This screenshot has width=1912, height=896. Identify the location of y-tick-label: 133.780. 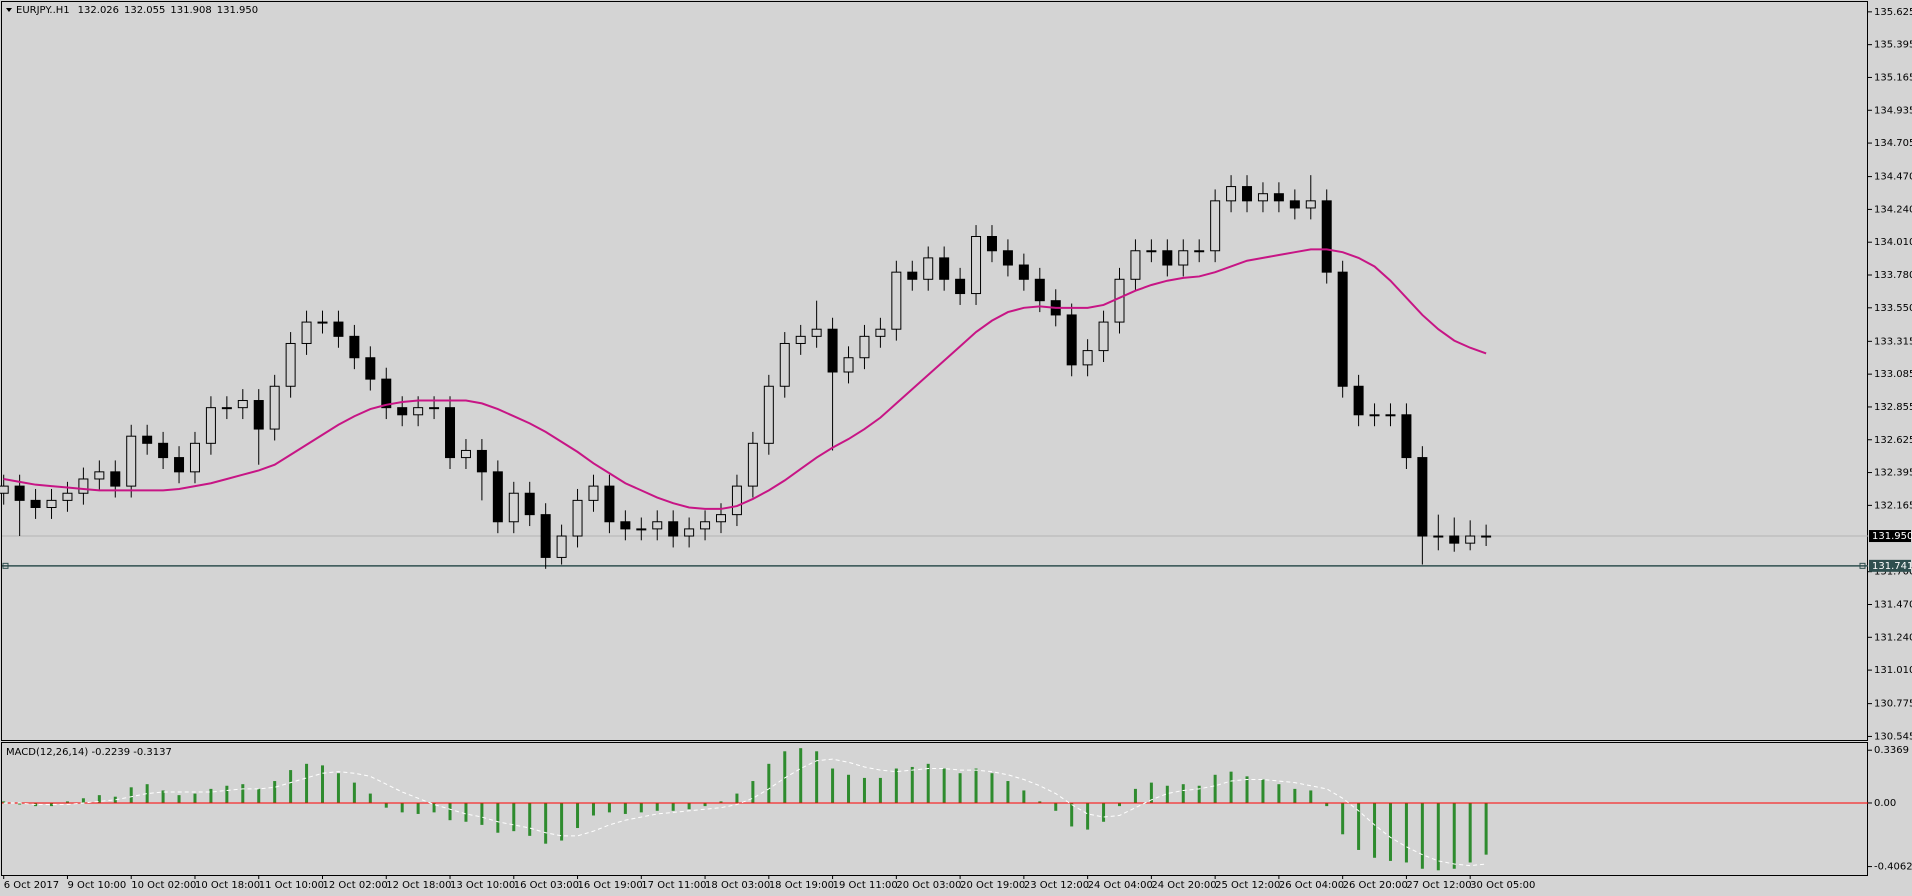
(1893, 275).